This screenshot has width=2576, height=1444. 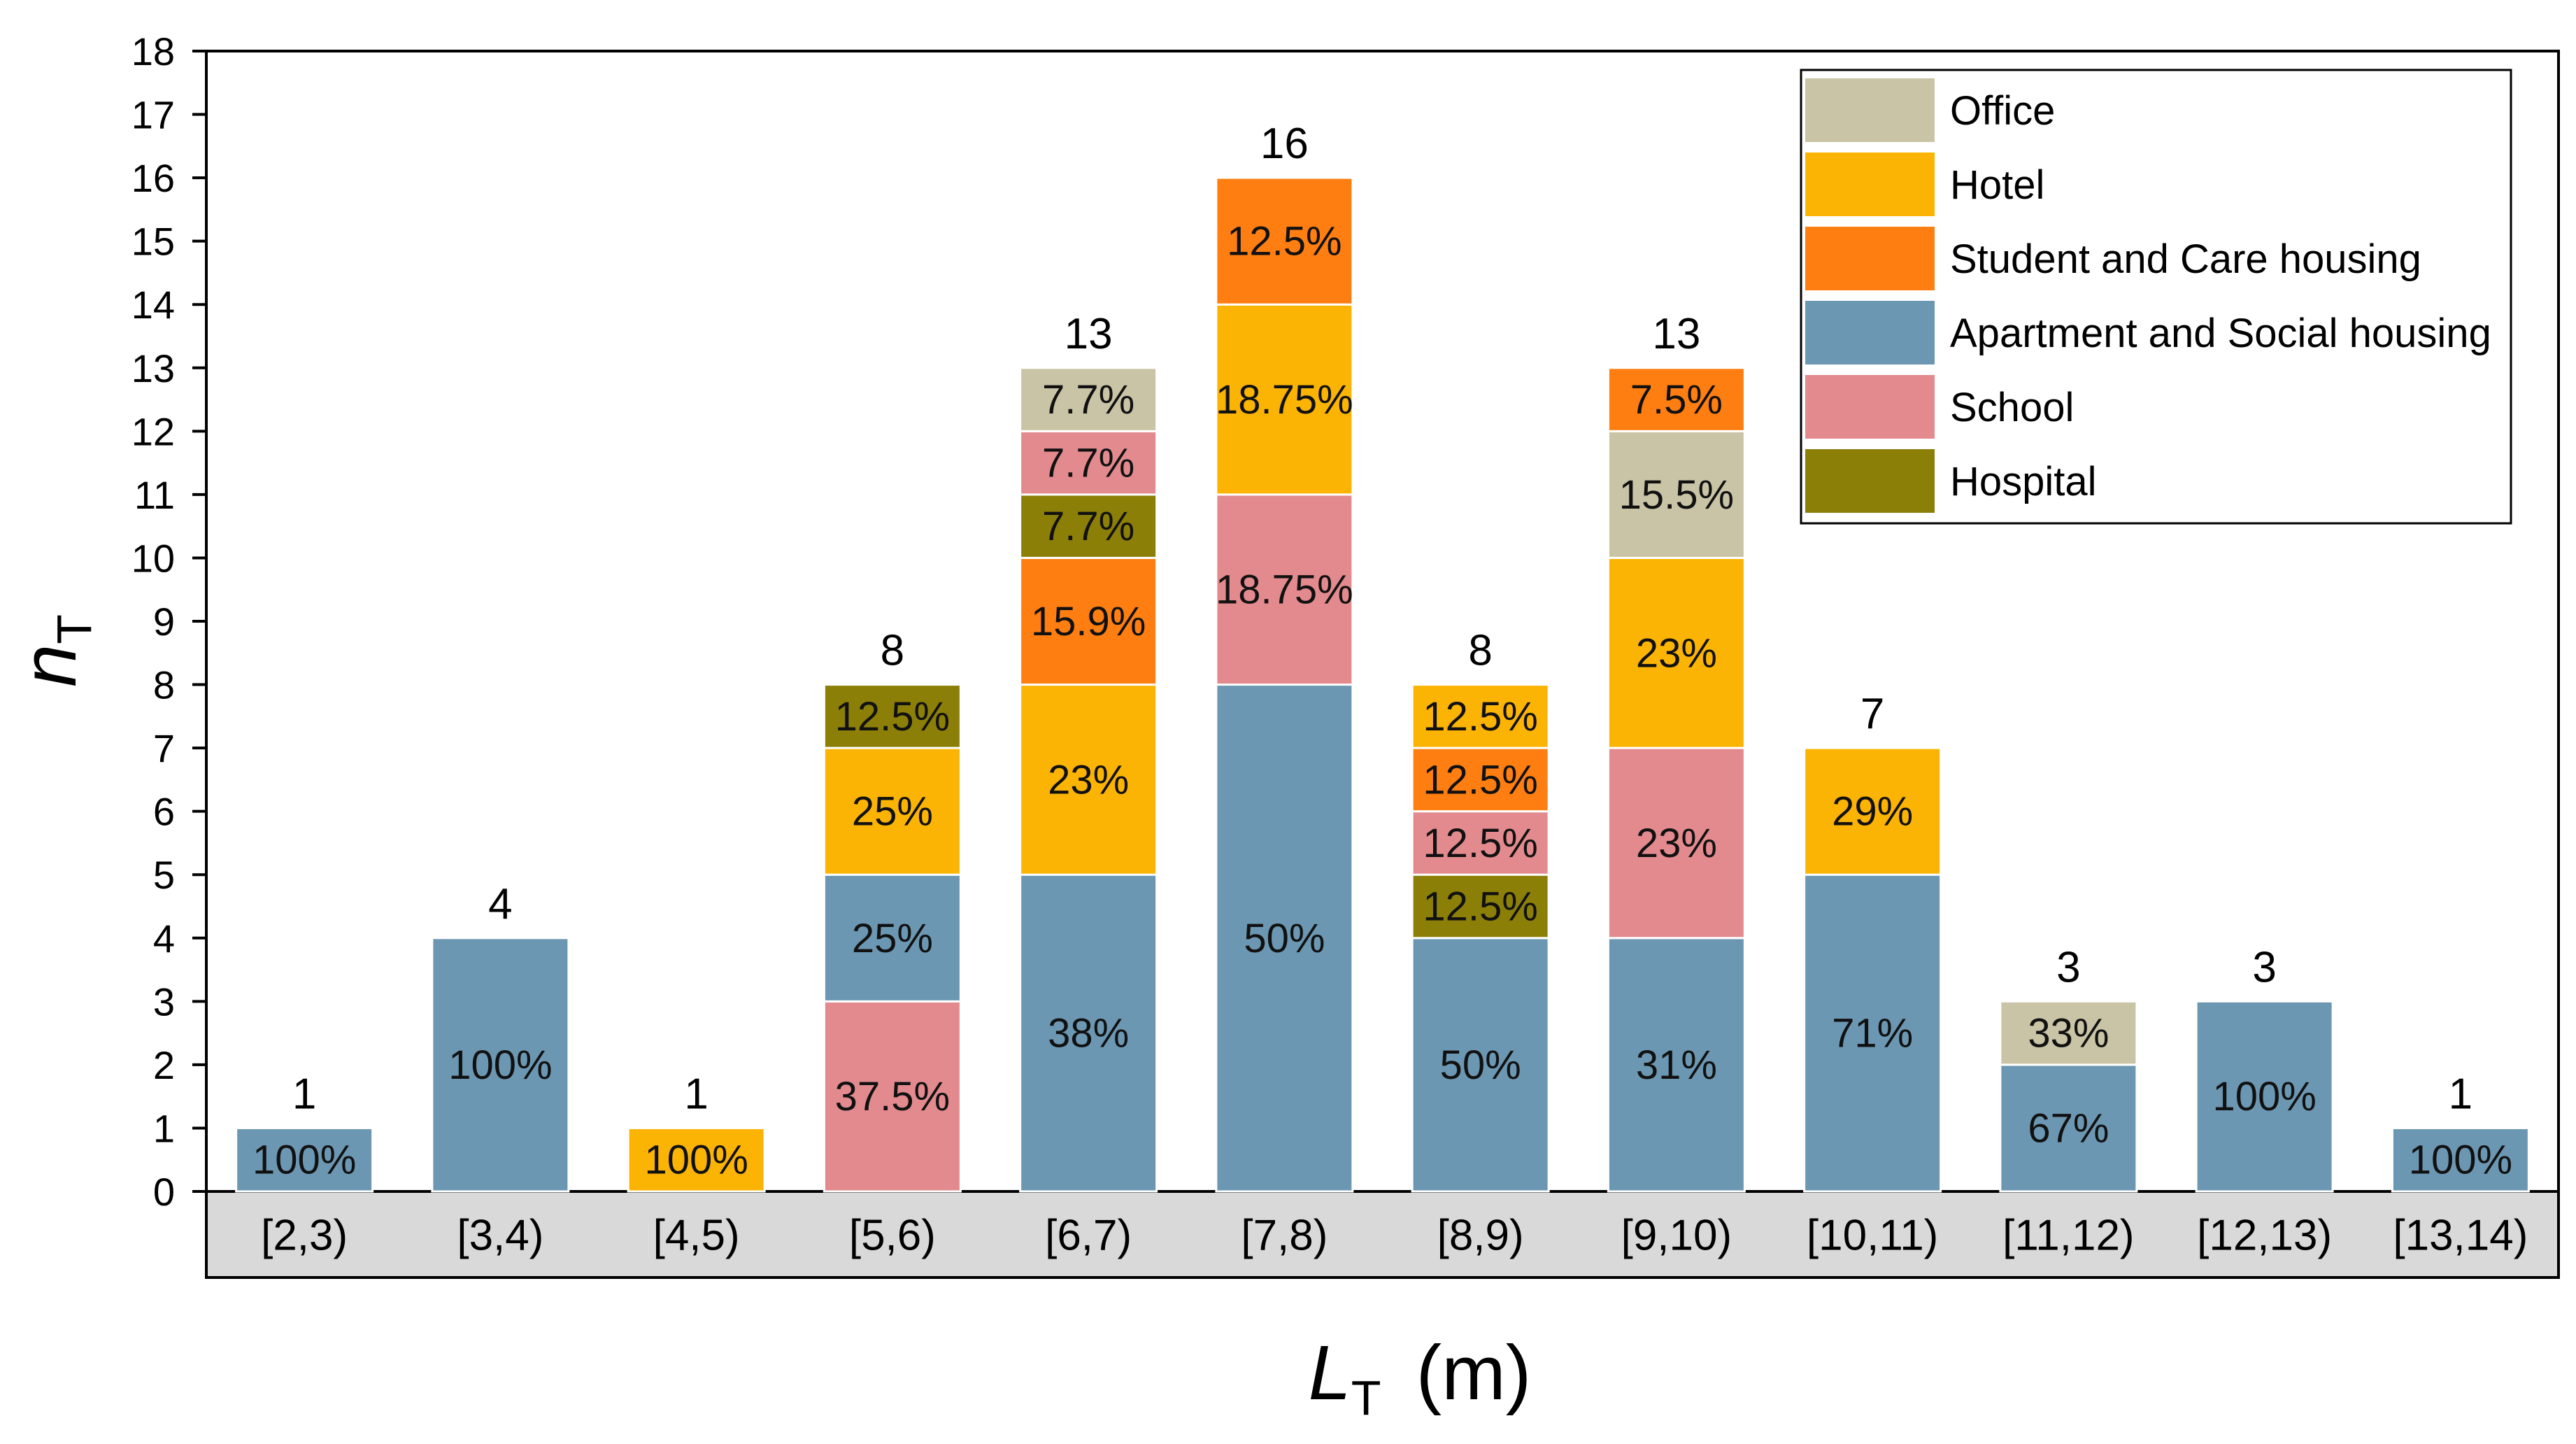 What do you see at coordinates (1872, 1236) in the screenshot?
I see `x-tick-label: [10,11)` at bounding box center [1872, 1236].